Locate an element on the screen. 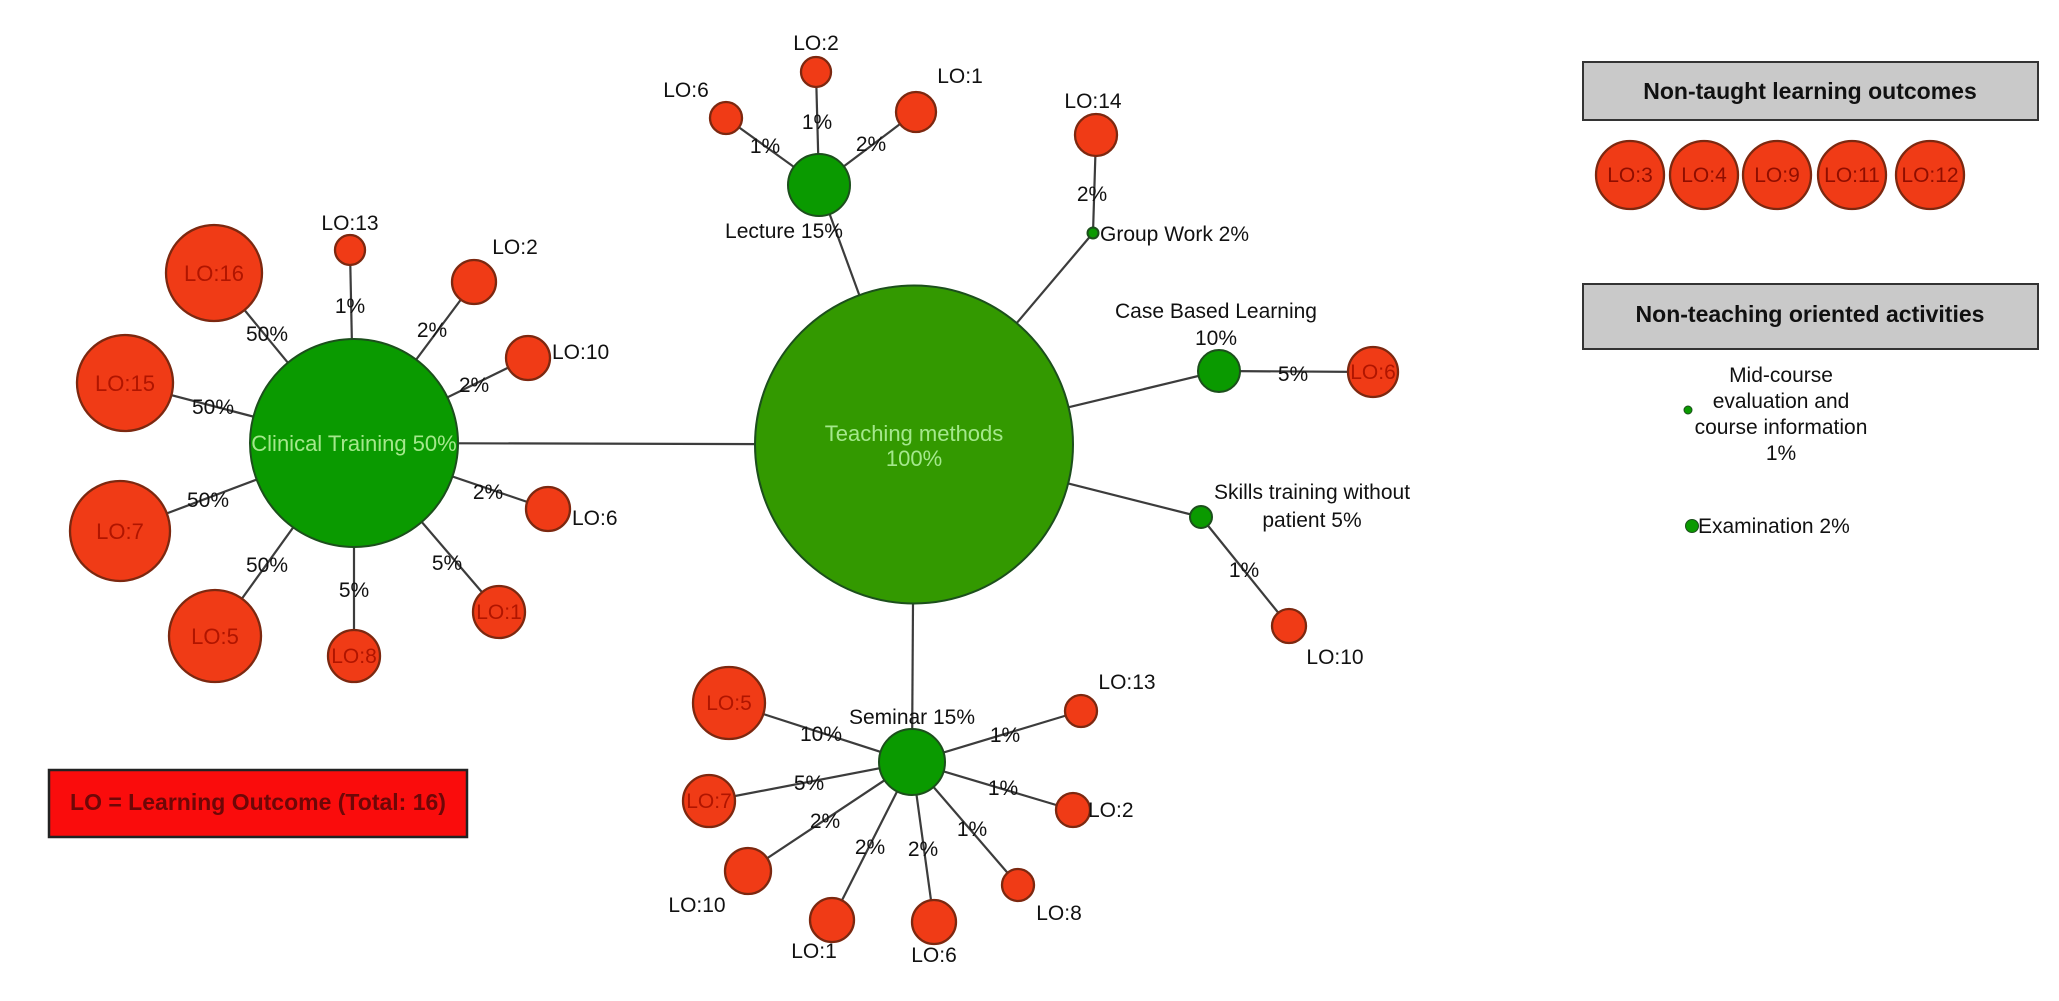  svg-text: evaluation and is located at coordinates (1781, 401).